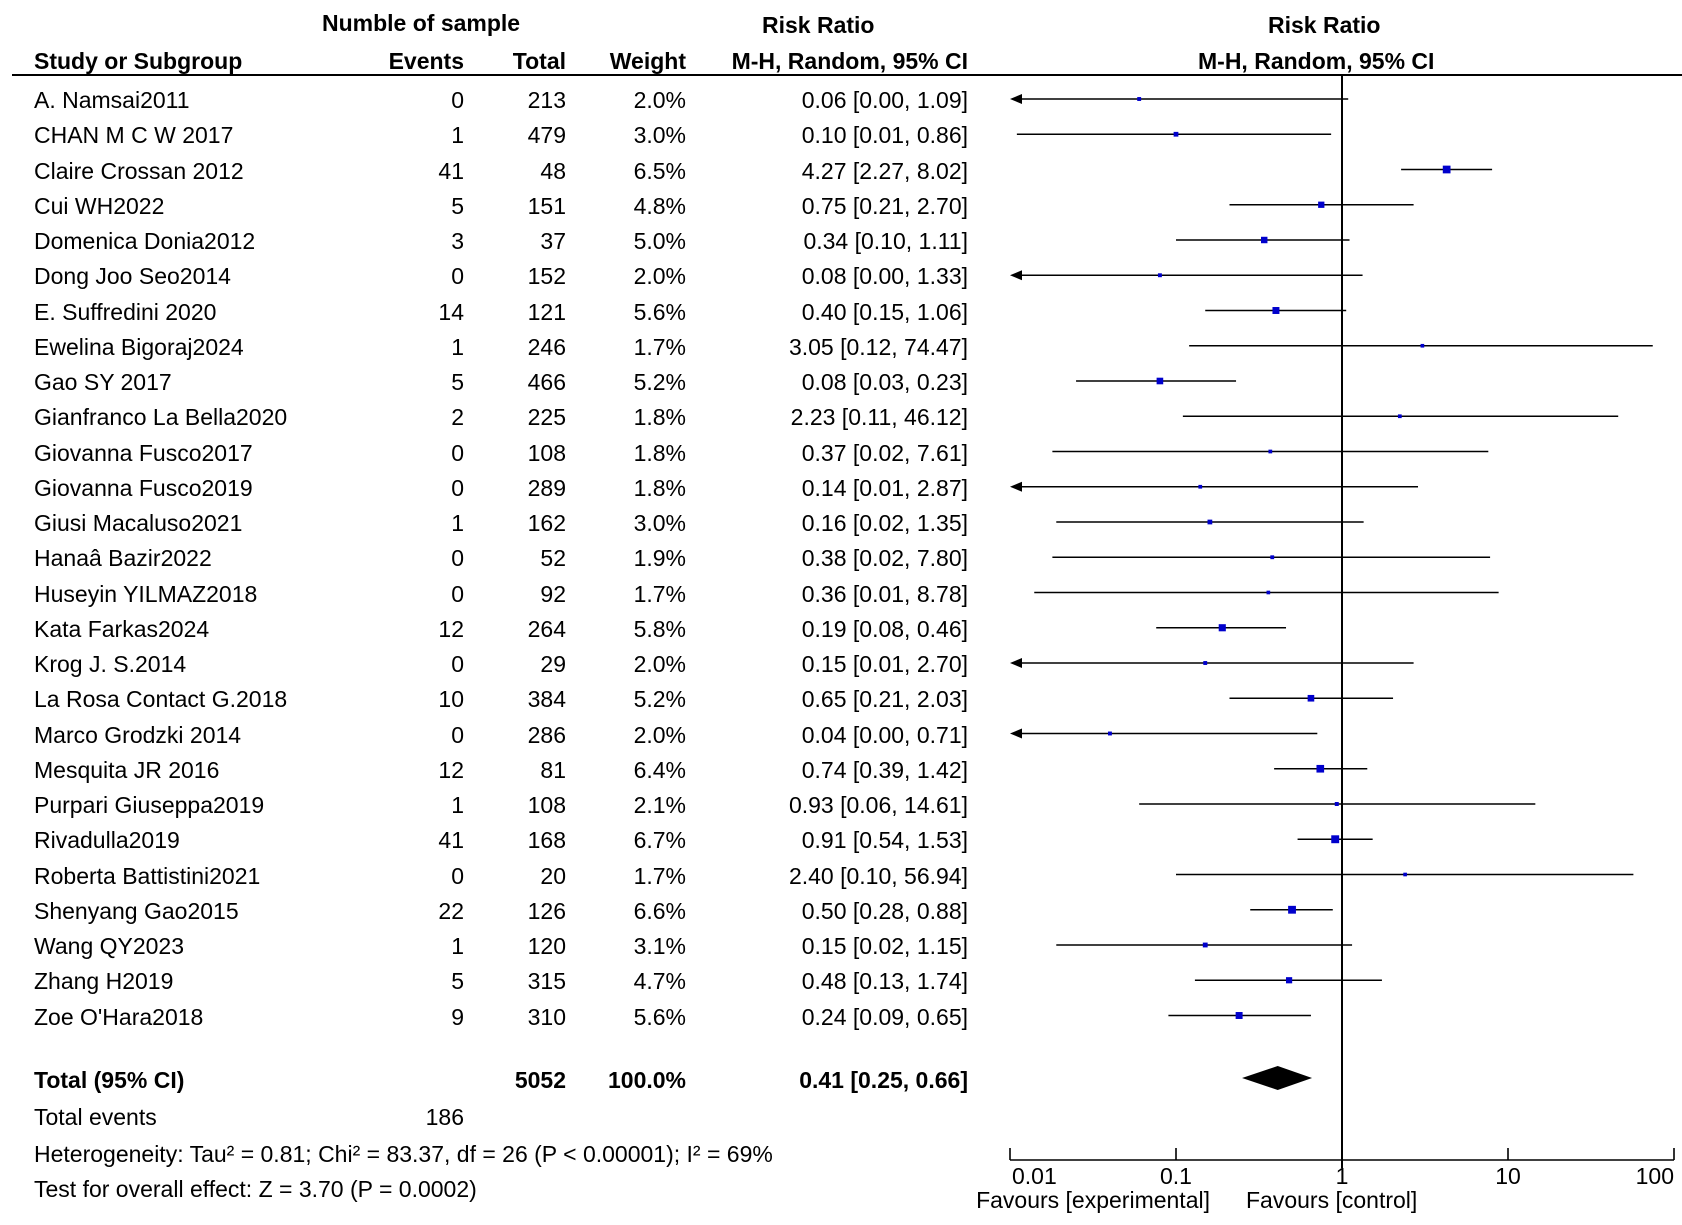 The image size is (1682, 1225). I want to click on study-total: 225, so click(546, 417).